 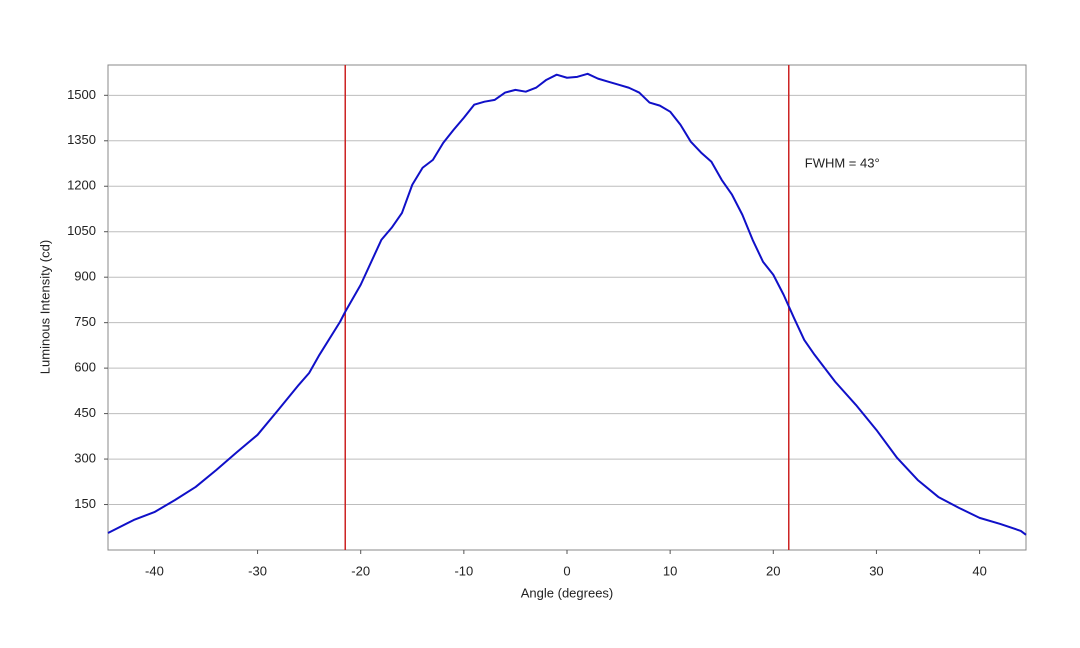 What do you see at coordinates (876, 570) in the screenshot?
I see `x-tick-label: 30` at bounding box center [876, 570].